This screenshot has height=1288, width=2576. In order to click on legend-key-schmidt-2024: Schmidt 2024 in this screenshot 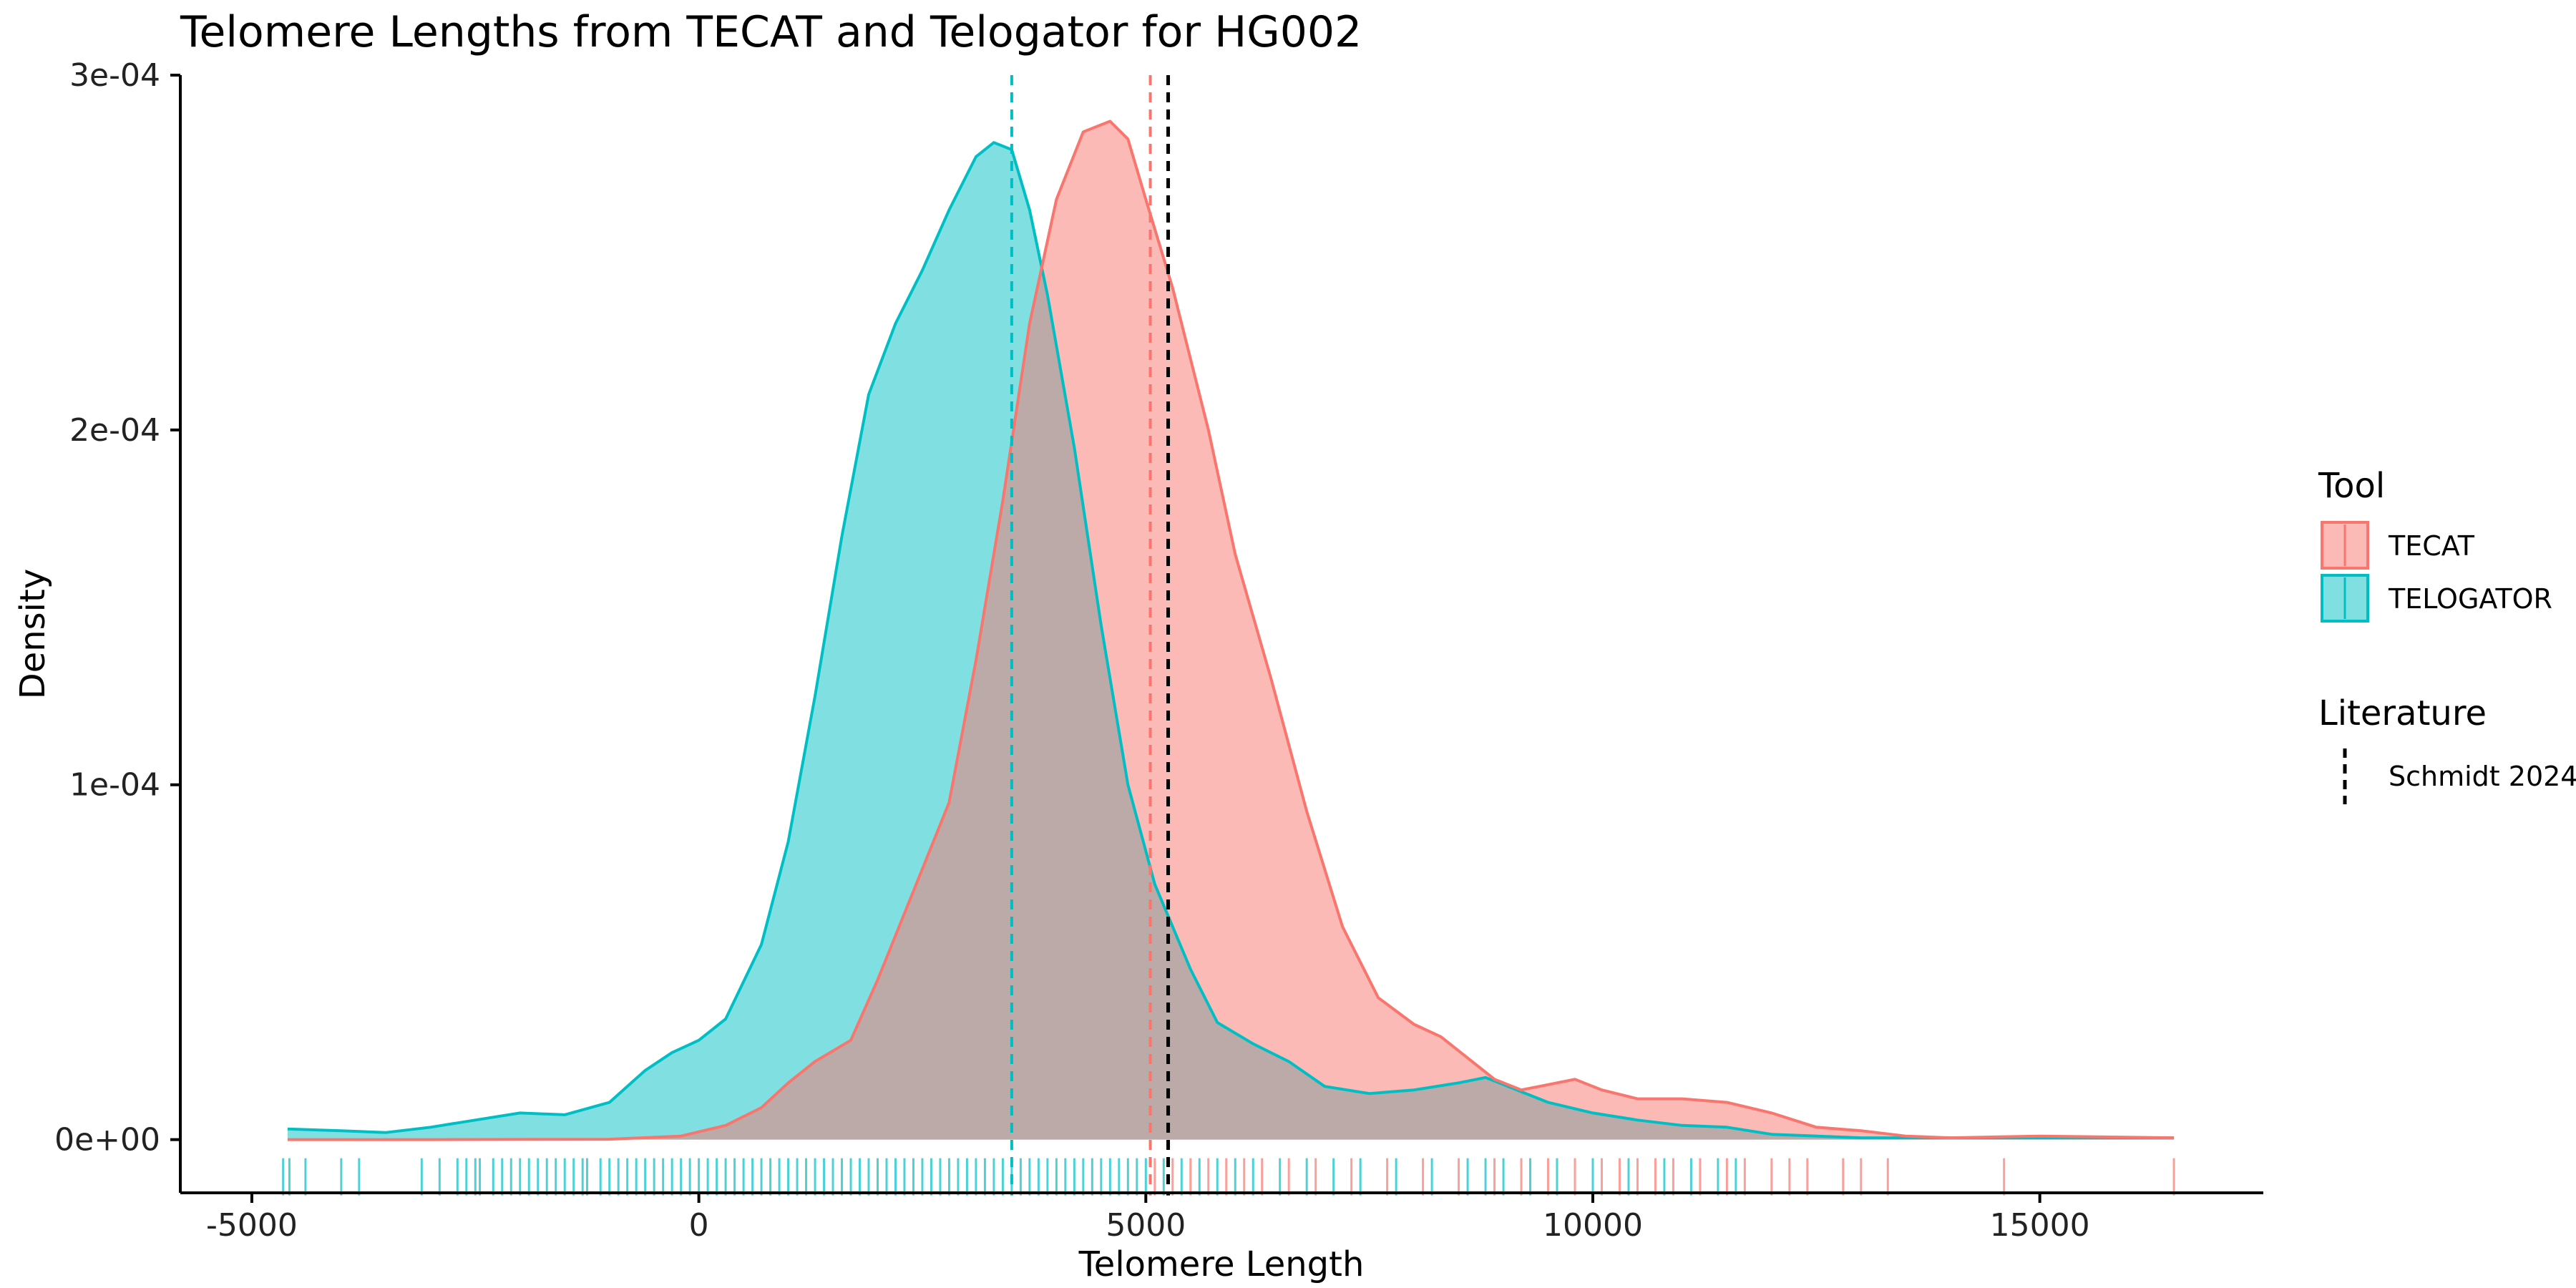, I will do `click(2459, 776)`.